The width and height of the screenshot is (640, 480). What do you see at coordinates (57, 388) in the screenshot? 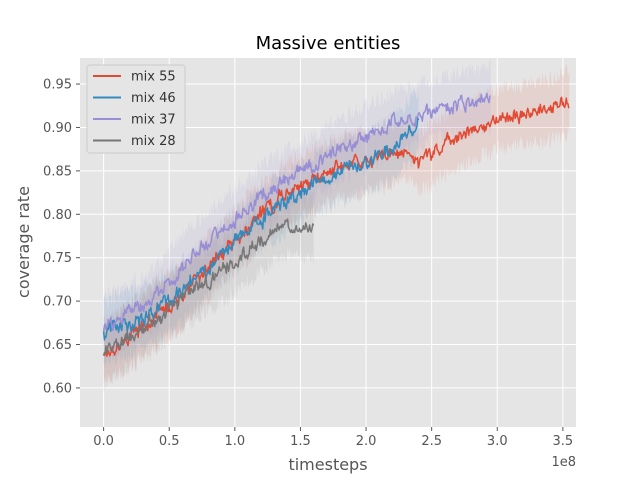
I see `y-tick-label: 0.60` at bounding box center [57, 388].